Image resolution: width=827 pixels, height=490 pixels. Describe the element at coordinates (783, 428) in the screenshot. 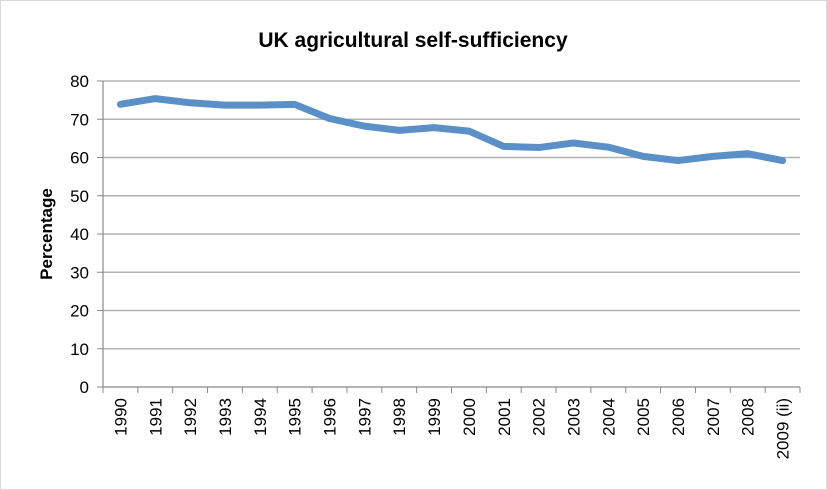

I see `x-tick-label: 2009 (ii)` at that location.